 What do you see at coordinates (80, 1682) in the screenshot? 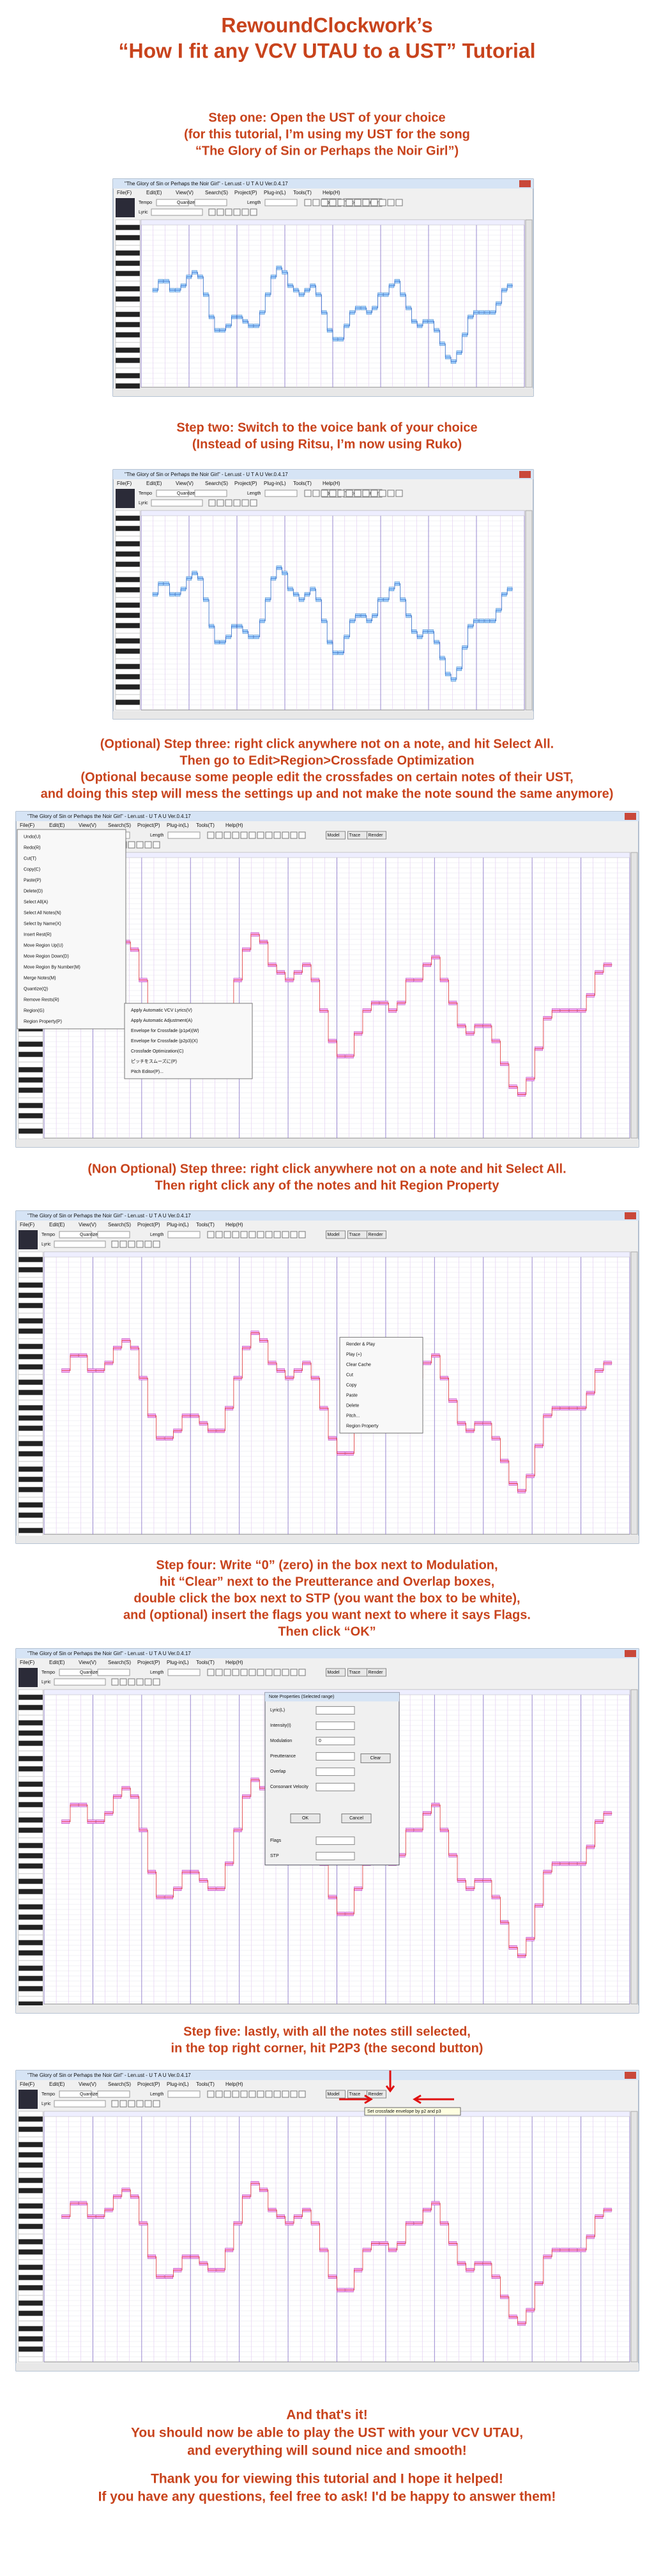
I see `lyric-box` at bounding box center [80, 1682].